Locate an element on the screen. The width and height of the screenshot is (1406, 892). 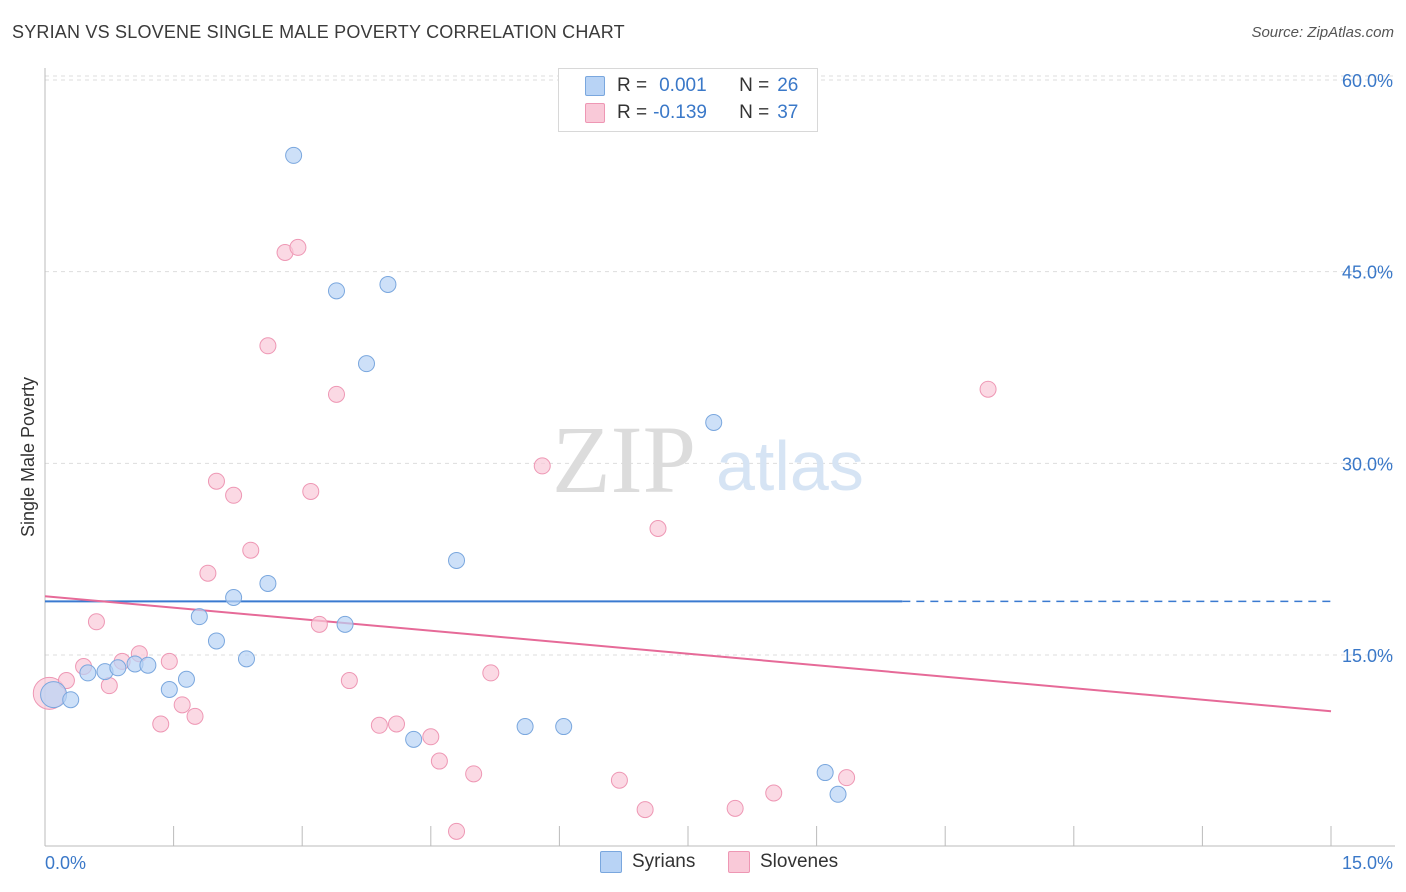
y-tick-label: 60.0% is located at coordinates (1367, 81).